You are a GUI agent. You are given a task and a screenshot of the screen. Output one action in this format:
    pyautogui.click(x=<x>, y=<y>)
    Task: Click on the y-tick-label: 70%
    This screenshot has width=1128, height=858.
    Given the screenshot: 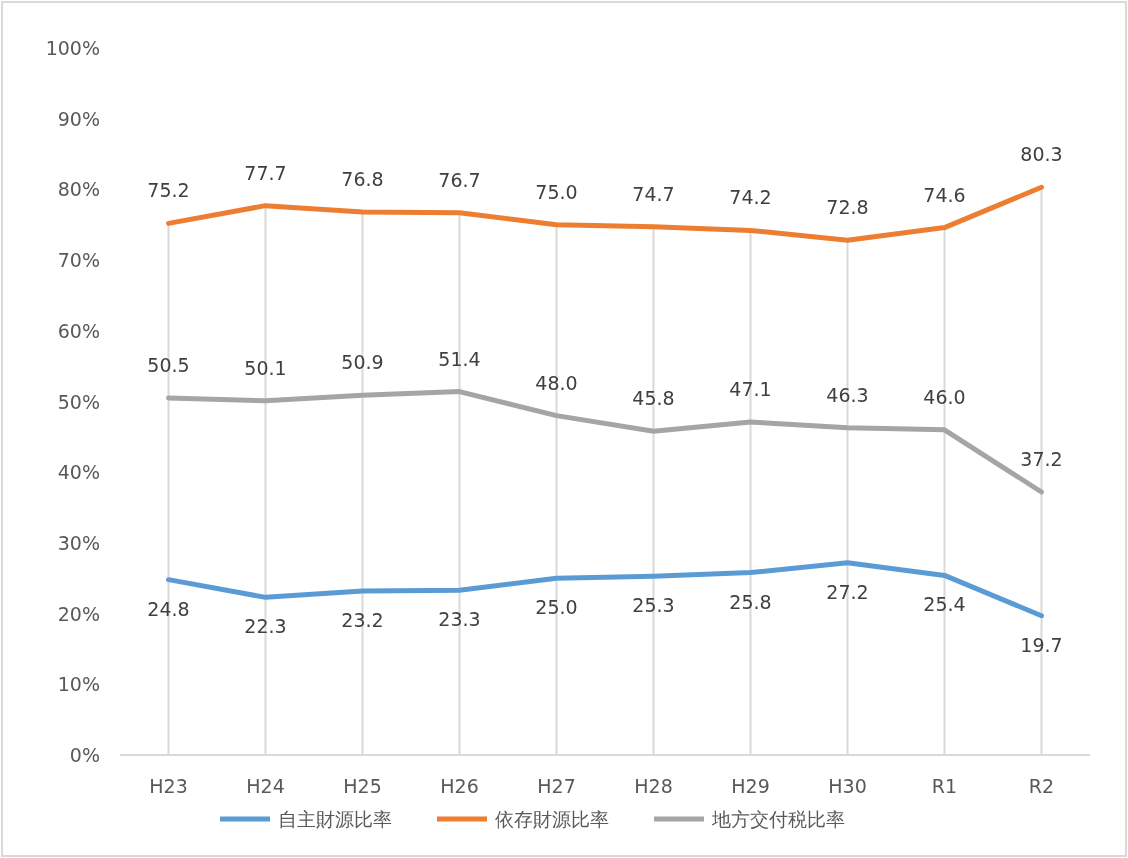 What is the action you would take?
    pyautogui.click(x=78, y=260)
    